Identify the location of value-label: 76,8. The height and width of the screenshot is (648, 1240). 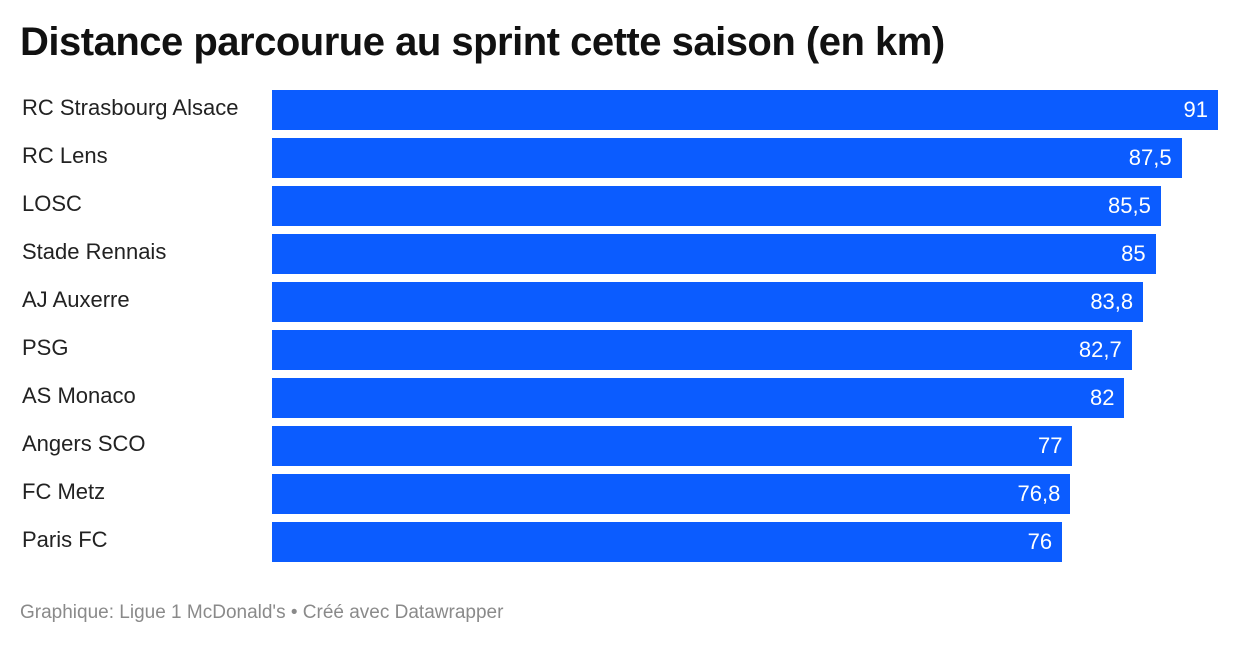
(1039, 493).